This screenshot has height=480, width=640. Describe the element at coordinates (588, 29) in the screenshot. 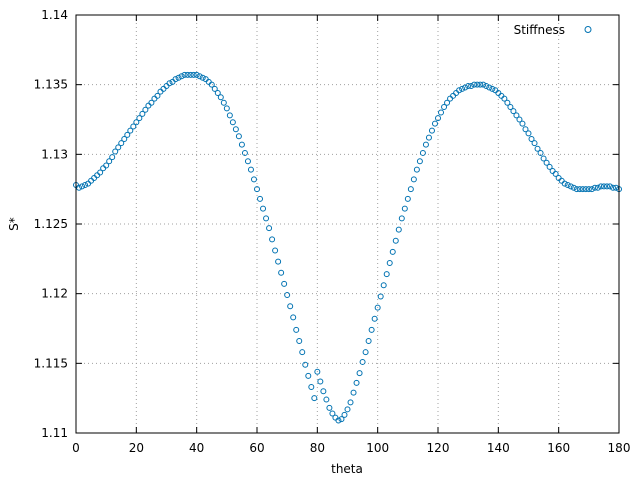

I see `legend-marker-stiffness` at that location.